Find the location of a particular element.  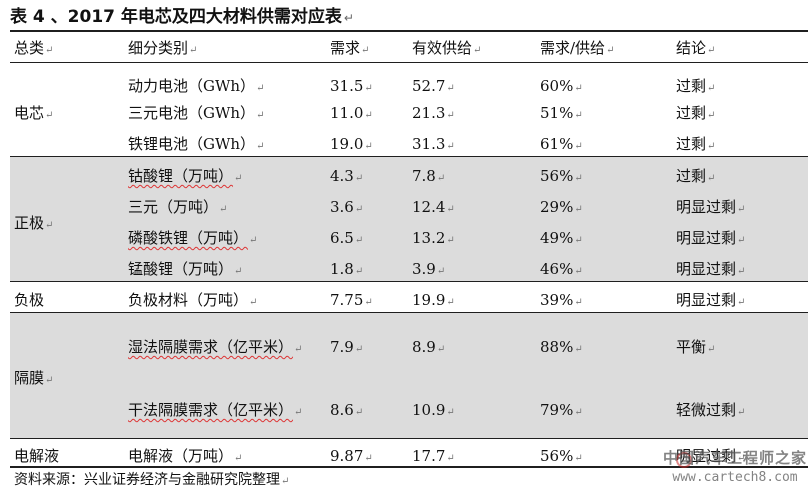

sub-cell: 三元（万吨）↵ is located at coordinates (178, 207).